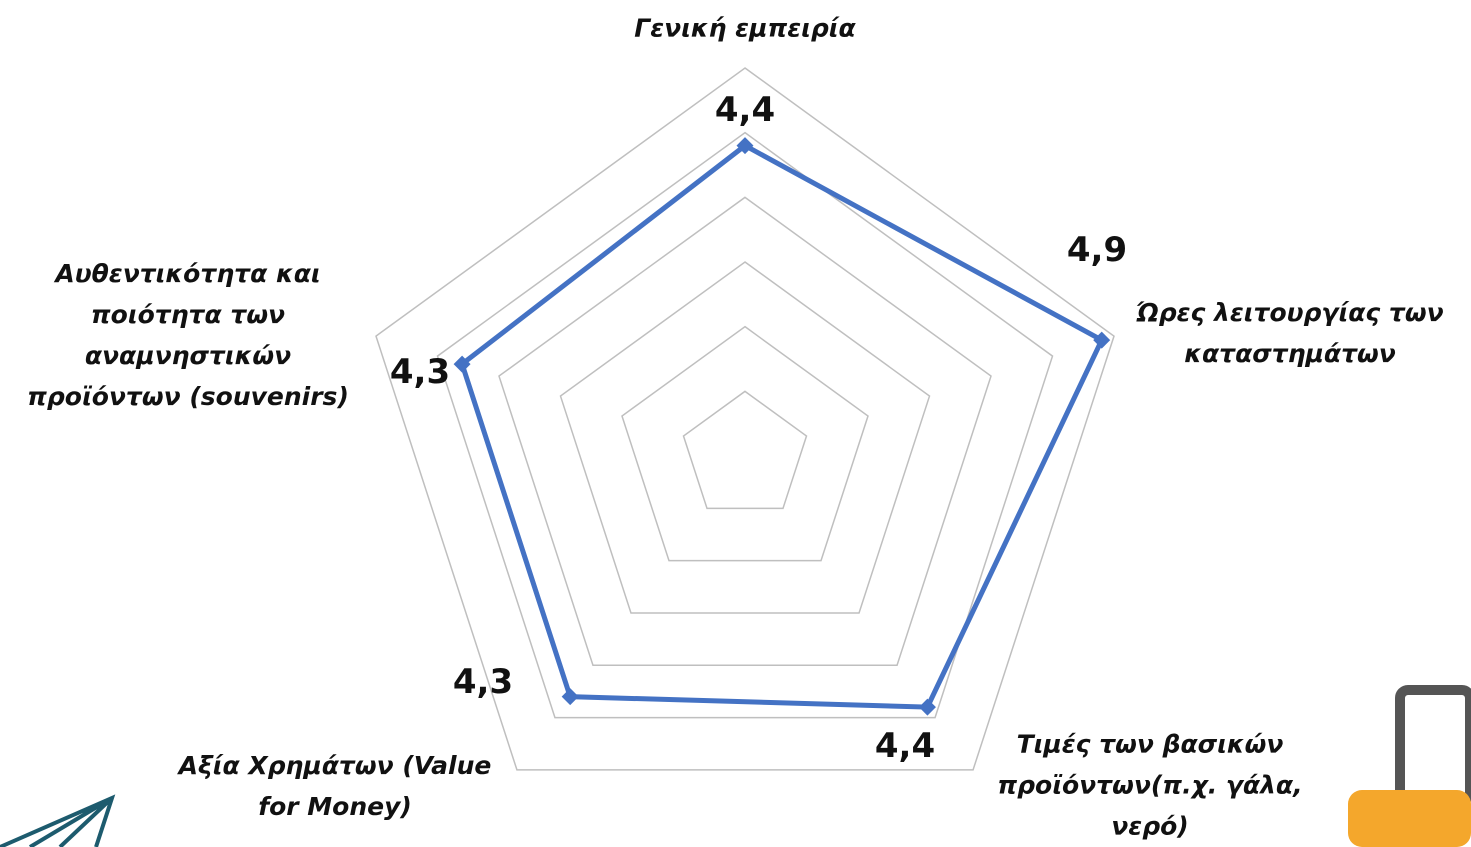 This screenshot has width=1471, height=847. What do you see at coordinates (1097, 250) in the screenshot?
I see `data-label: 4,9` at bounding box center [1097, 250].